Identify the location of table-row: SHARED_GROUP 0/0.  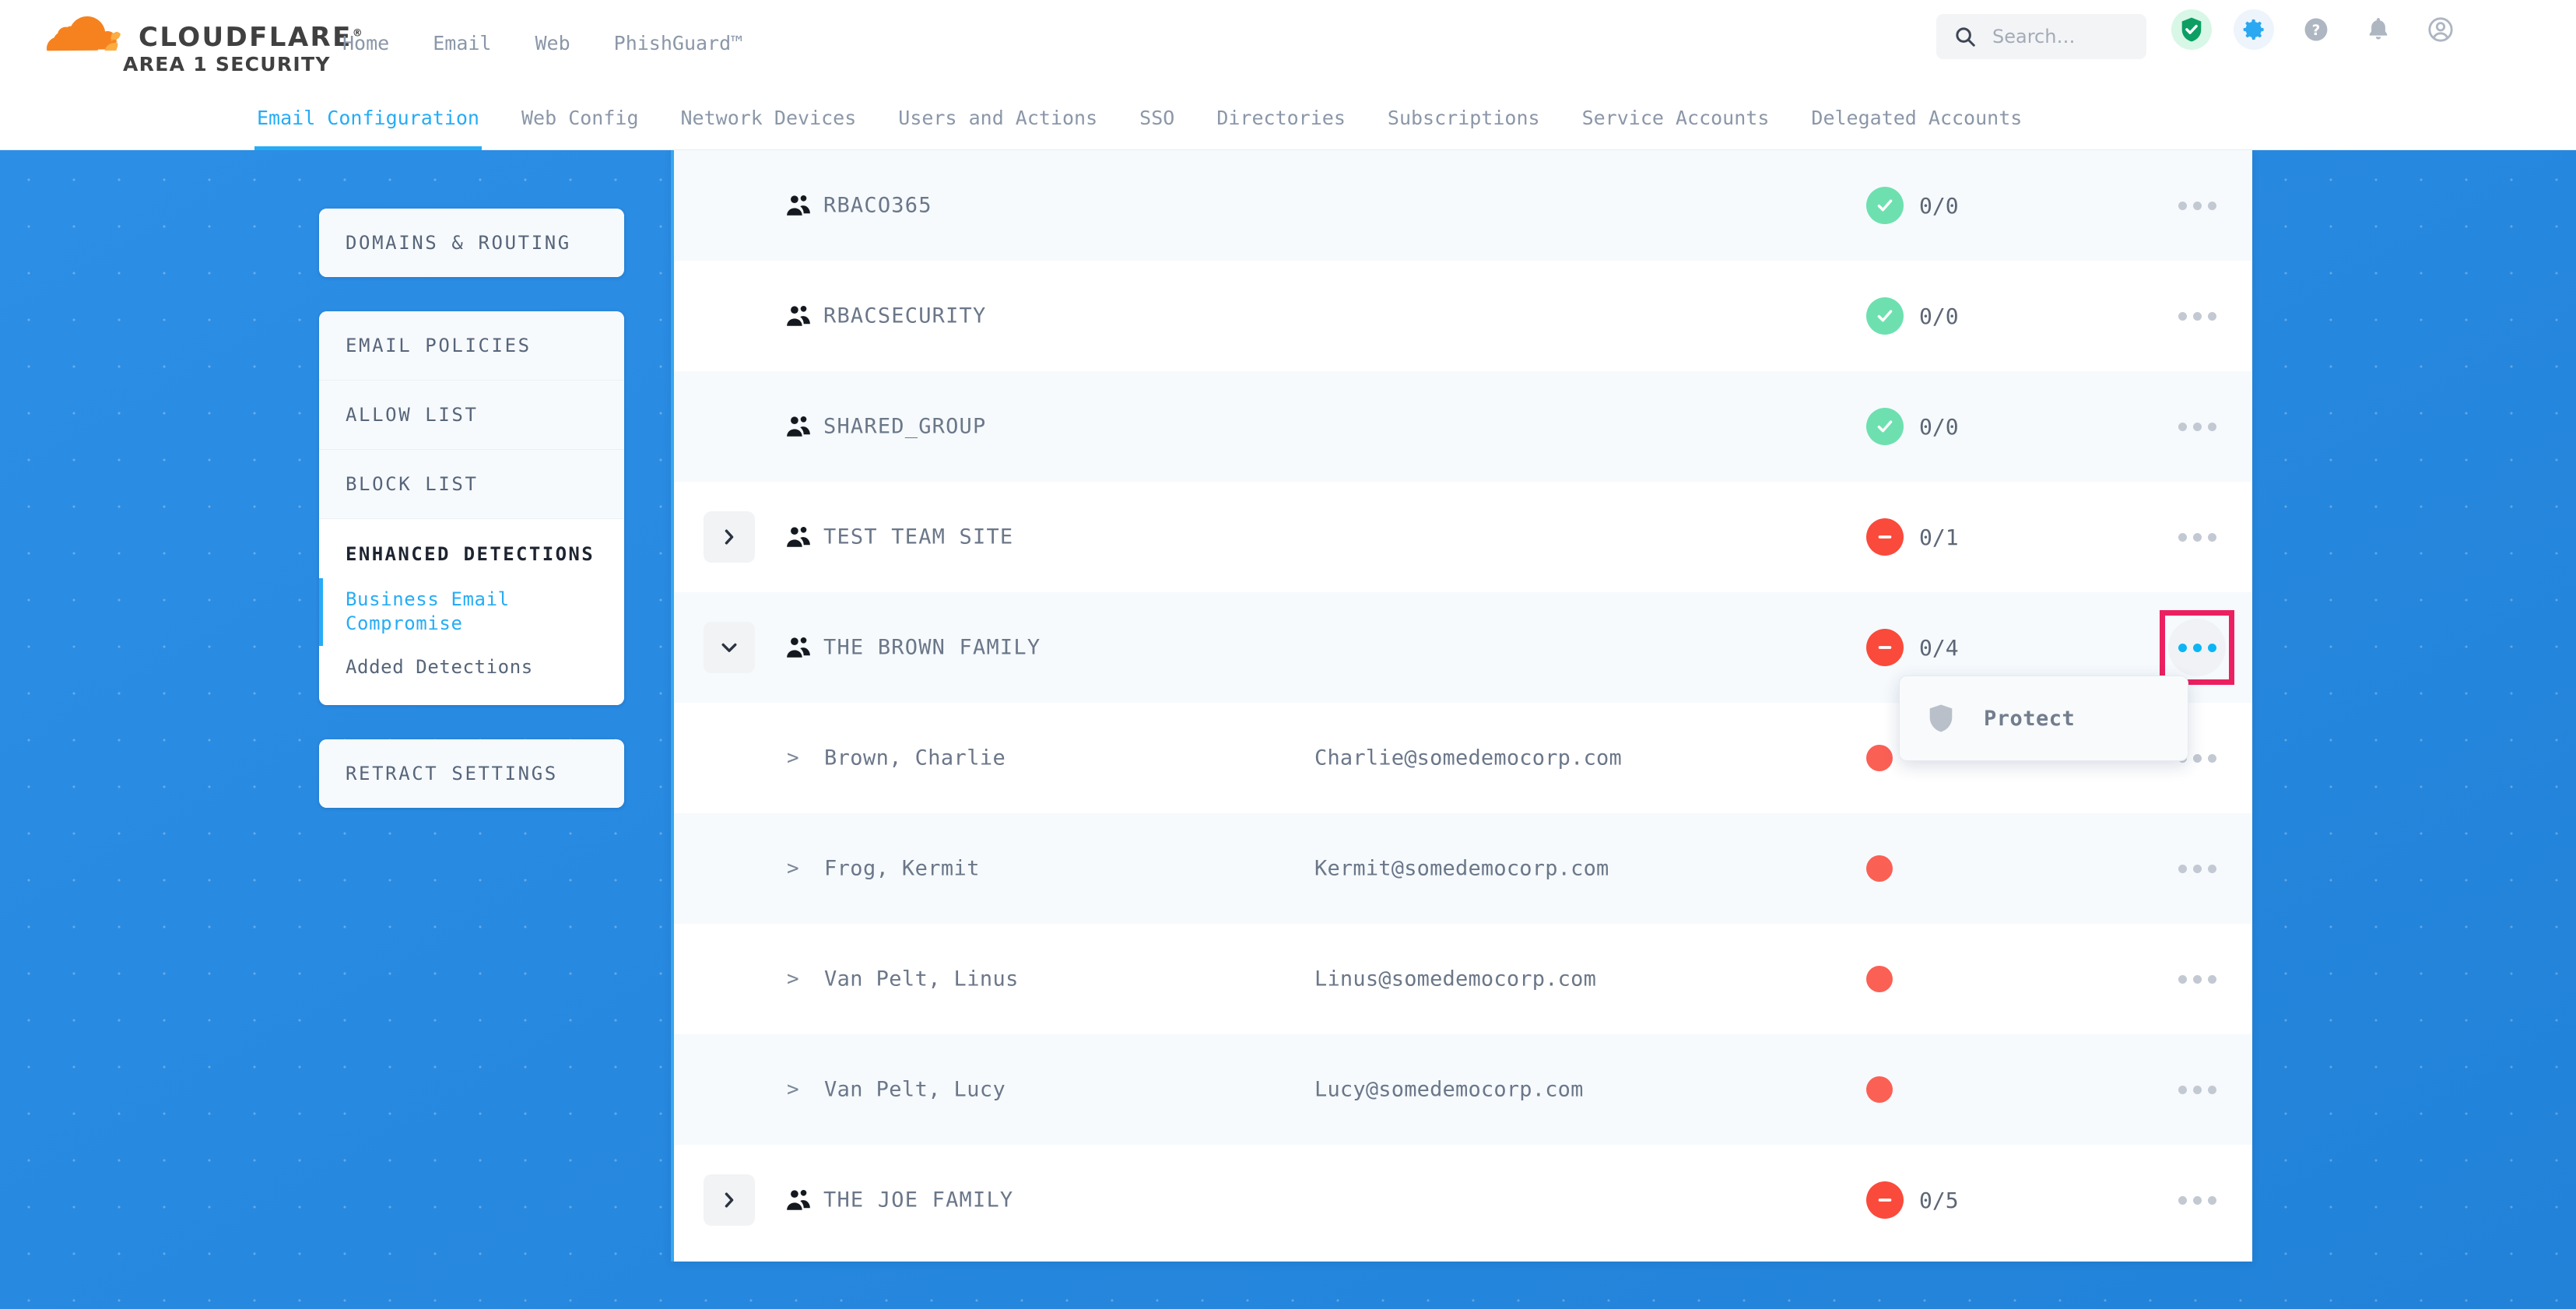
(1463, 426).